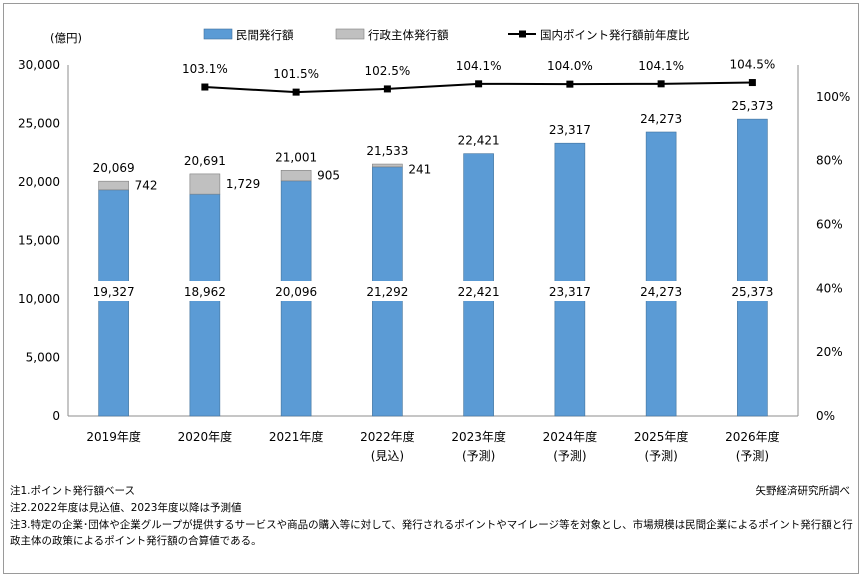 The image size is (864, 578). What do you see at coordinates (39, 124) in the screenshot?
I see `y-tick-label: 25,000` at bounding box center [39, 124].